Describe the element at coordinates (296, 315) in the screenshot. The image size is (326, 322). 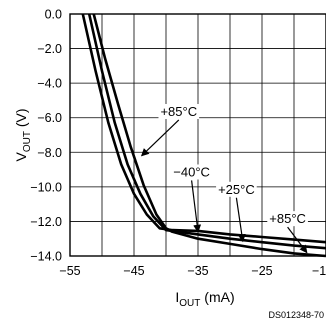
I see `figure-code: DS012348-70` at that location.